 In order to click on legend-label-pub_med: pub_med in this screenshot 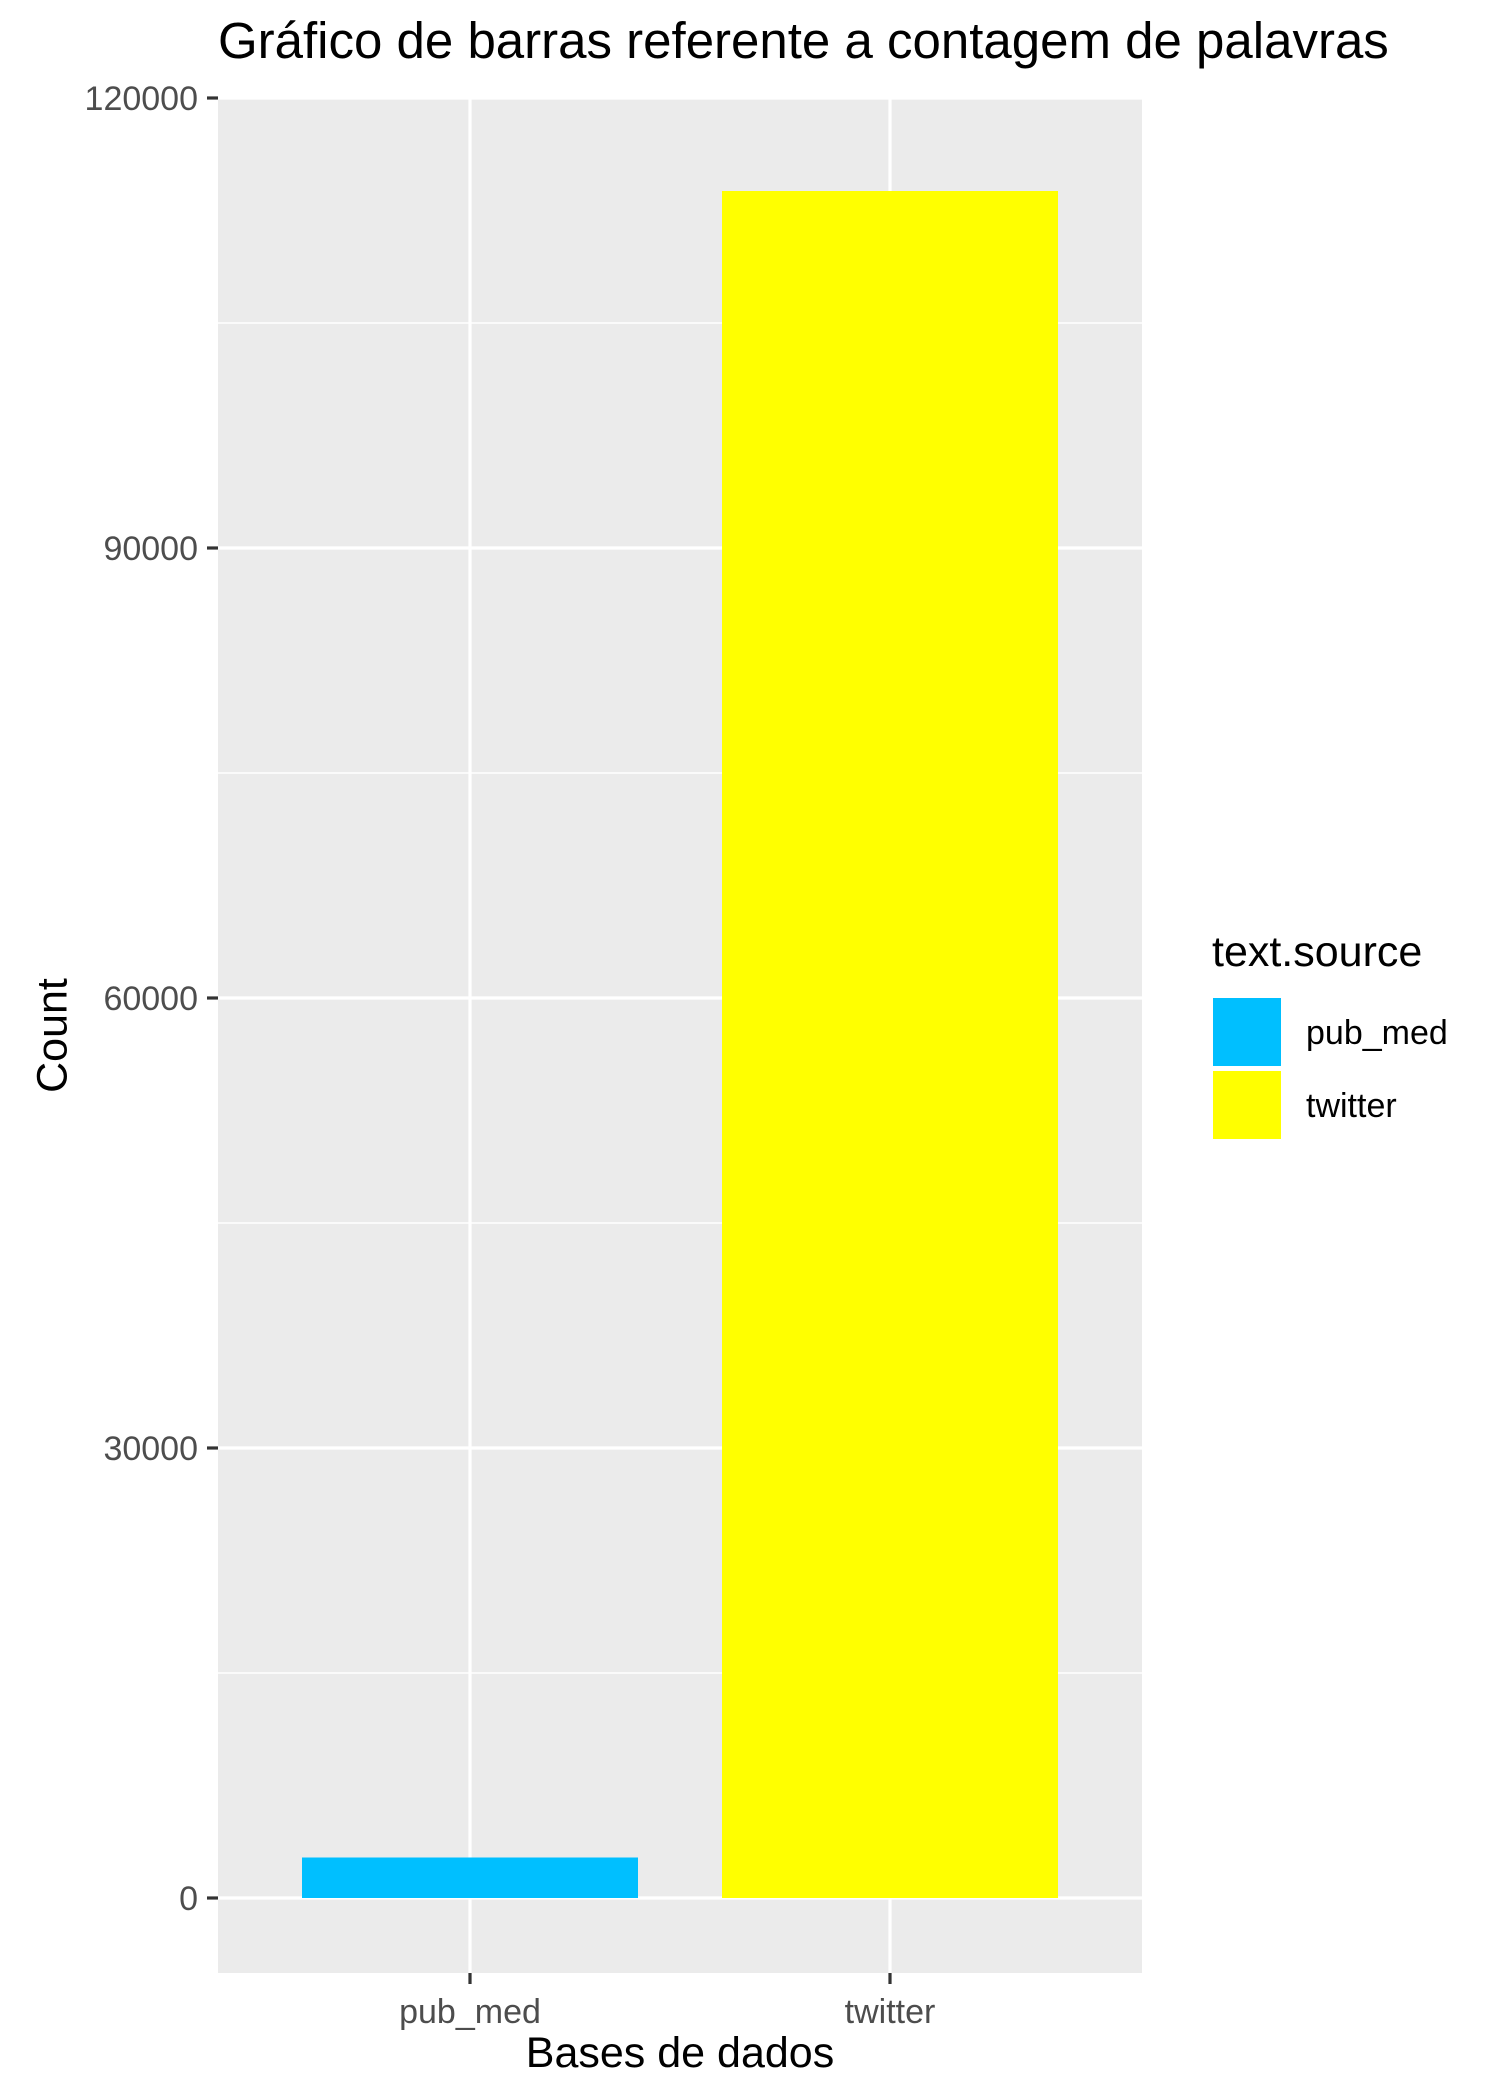, I will do `click(1377, 1033)`.